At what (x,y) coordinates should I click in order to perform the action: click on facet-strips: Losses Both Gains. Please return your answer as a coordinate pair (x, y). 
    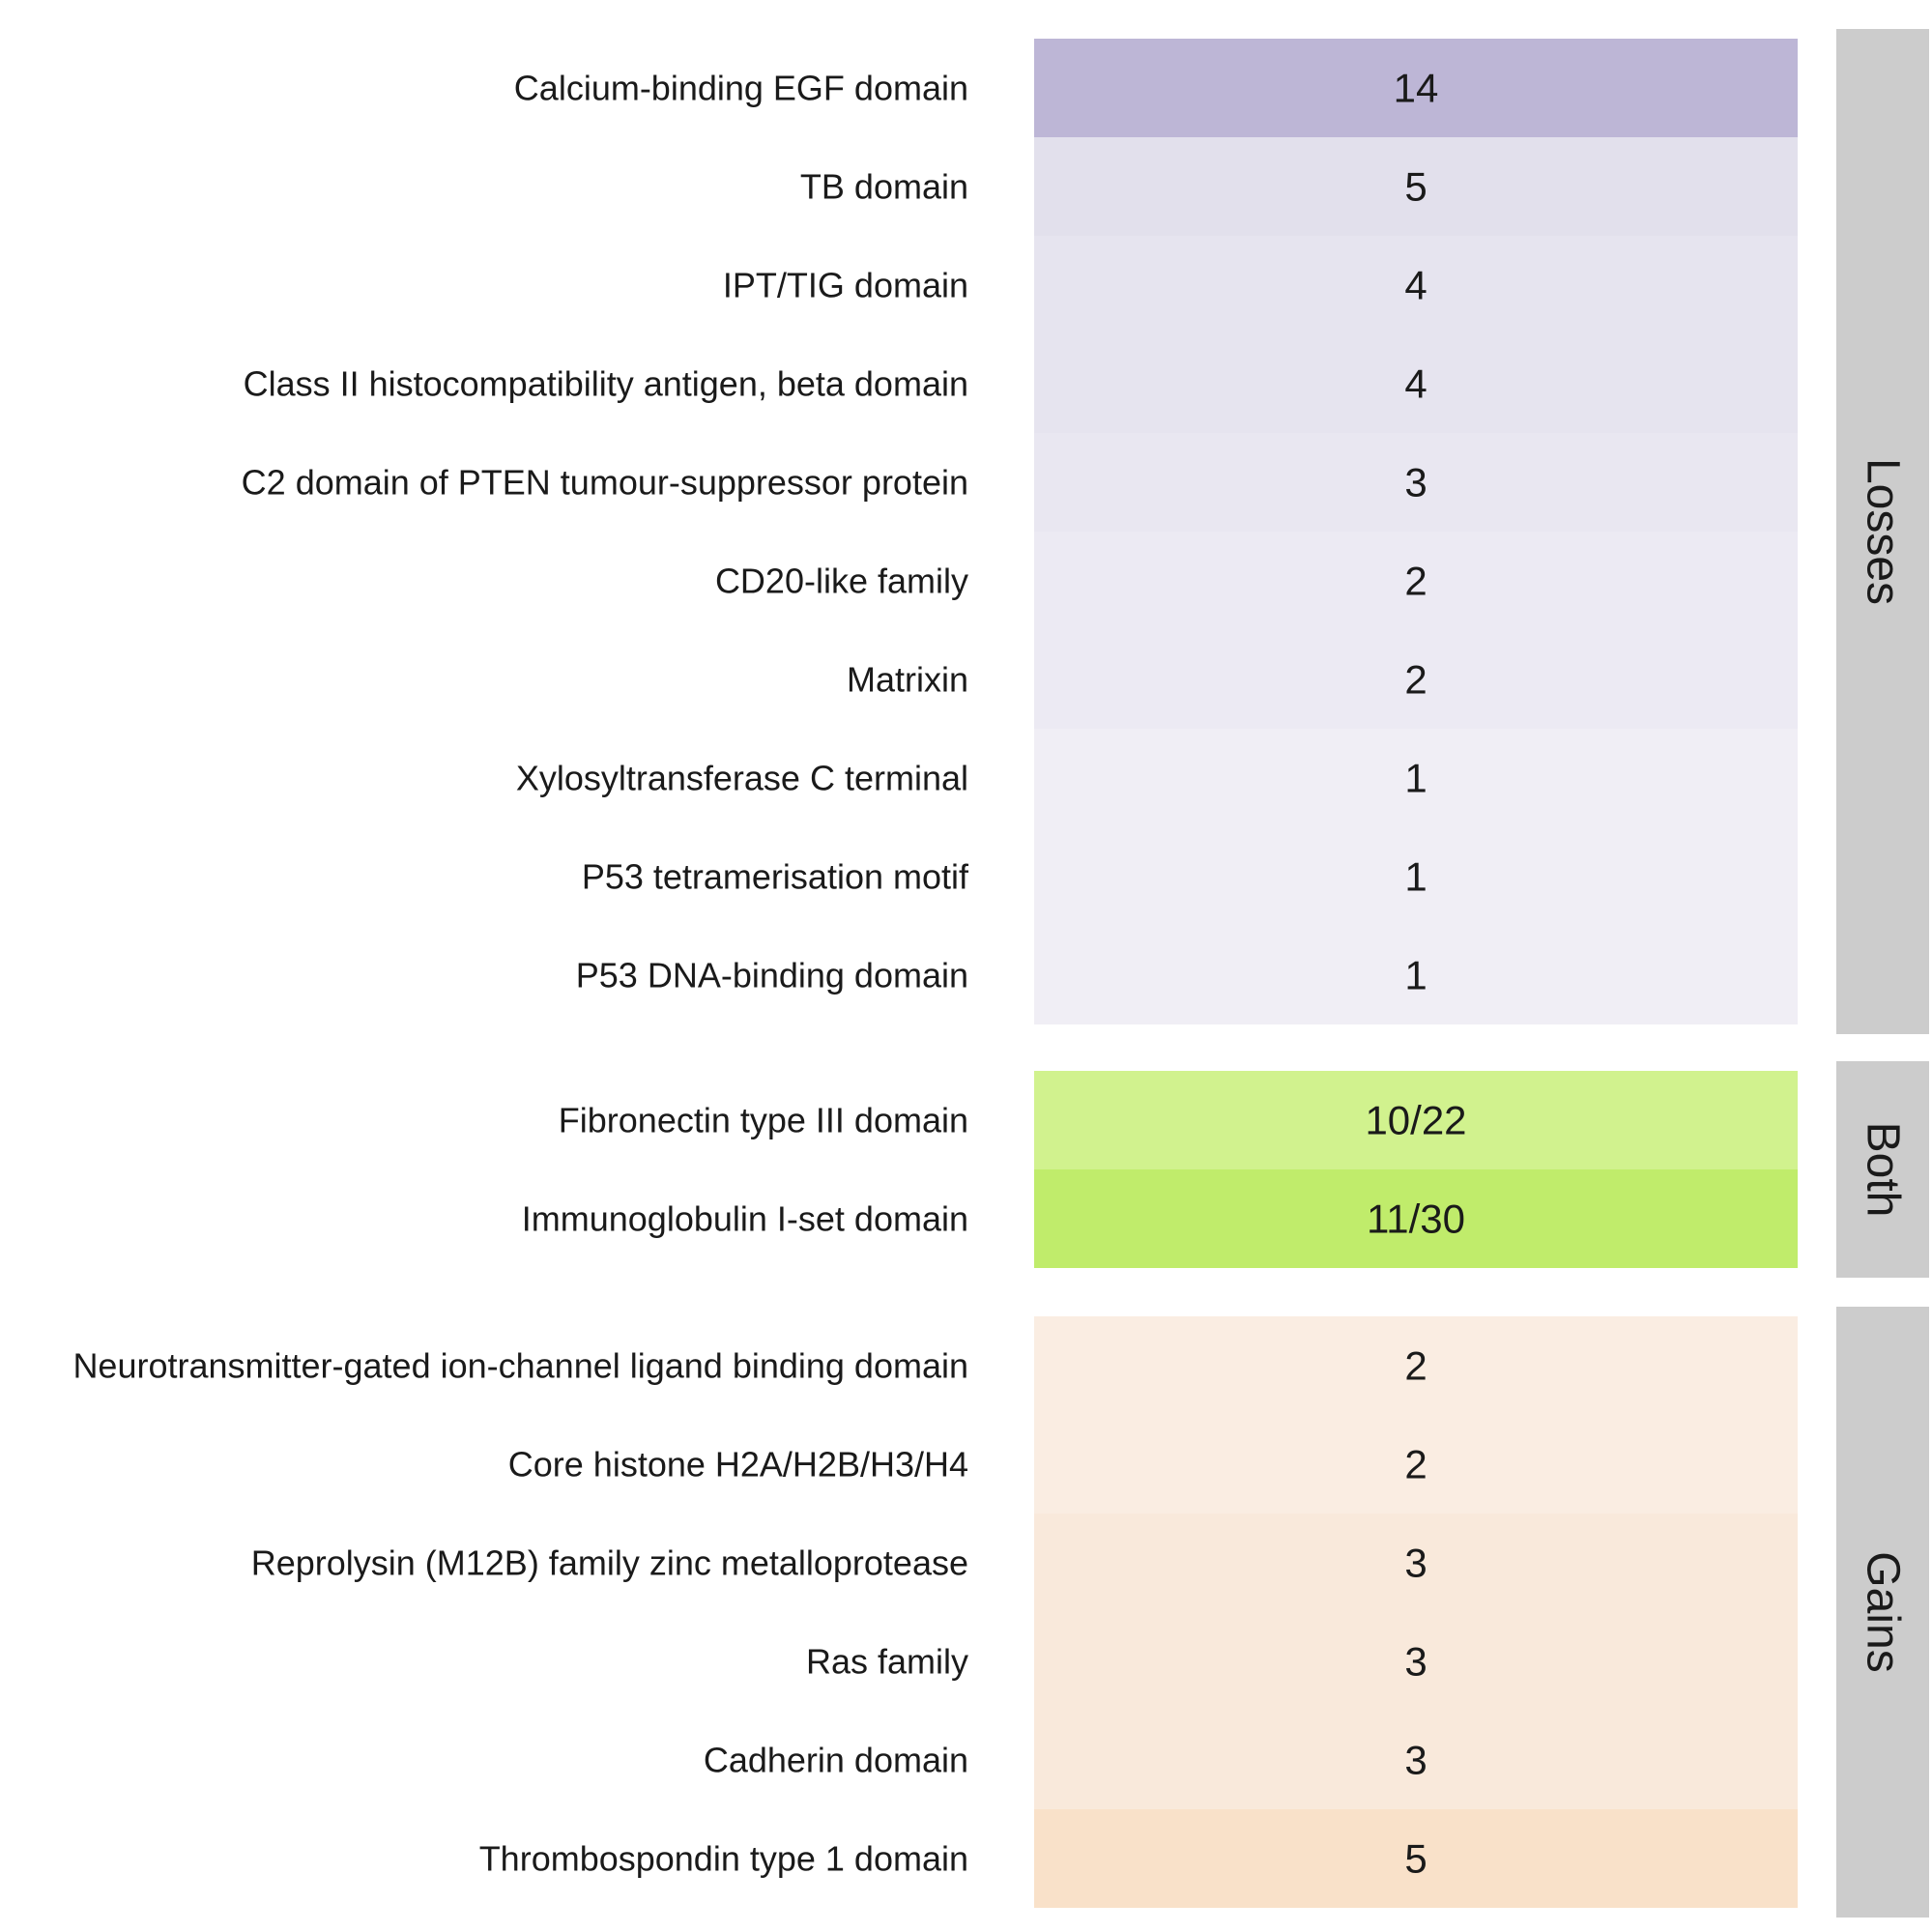
    Looking at the image, I should click on (1882, 973).